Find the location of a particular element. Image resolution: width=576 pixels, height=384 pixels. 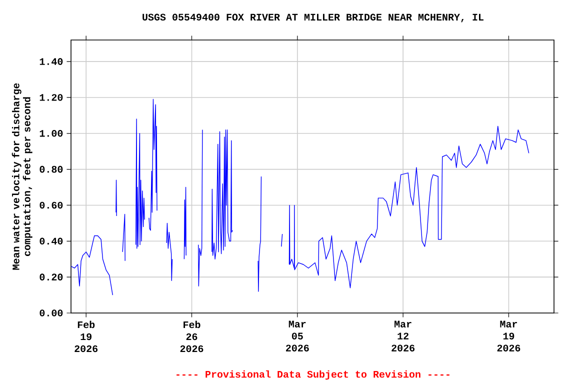

x-tick-label: Feb 26 2026 is located at coordinates (192, 336).